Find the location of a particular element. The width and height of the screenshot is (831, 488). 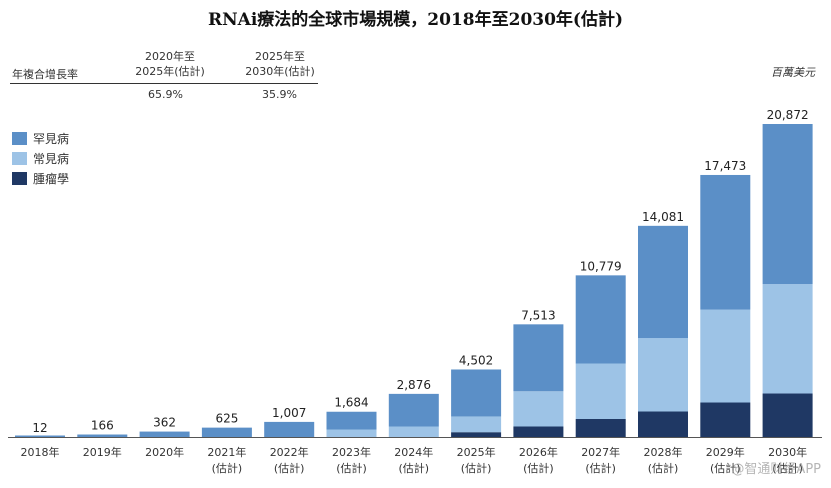

x-tick-label-4: 2022年 is located at coordinates (289, 452).